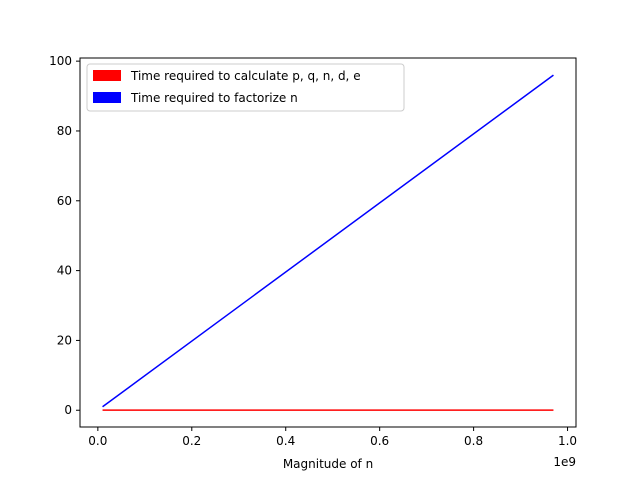 The height and width of the screenshot is (480, 640). Describe the element at coordinates (107, 75) in the screenshot. I see `legend-swatch-calculate` at that location.